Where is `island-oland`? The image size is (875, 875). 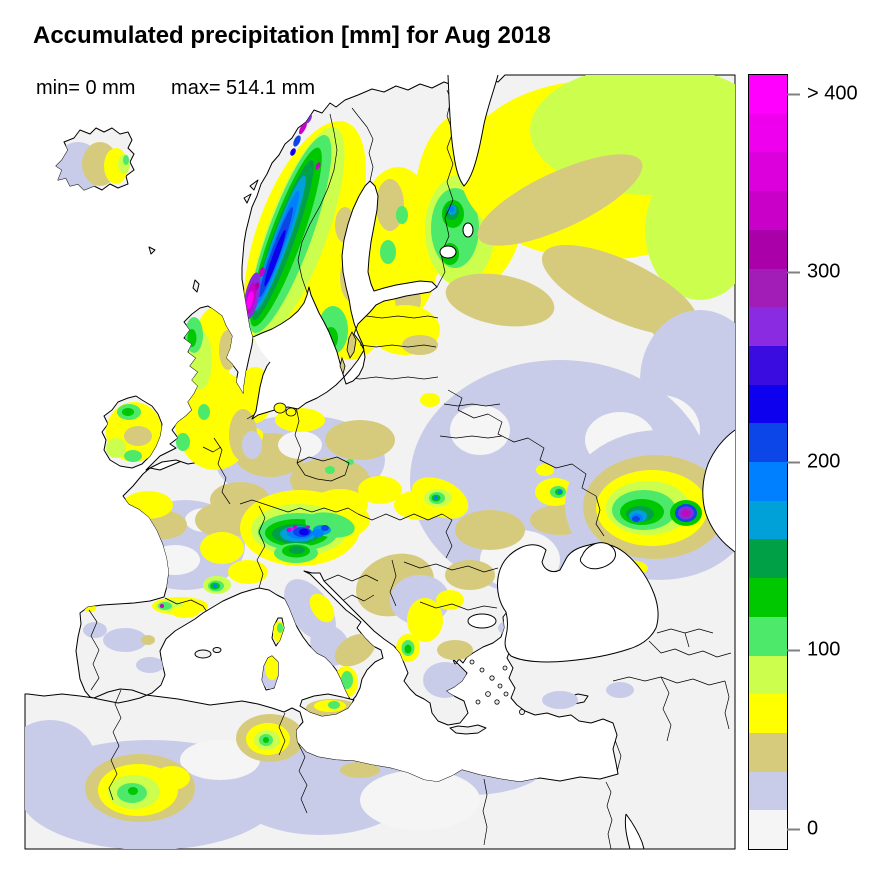
island-oland is located at coordinates (342, 366).